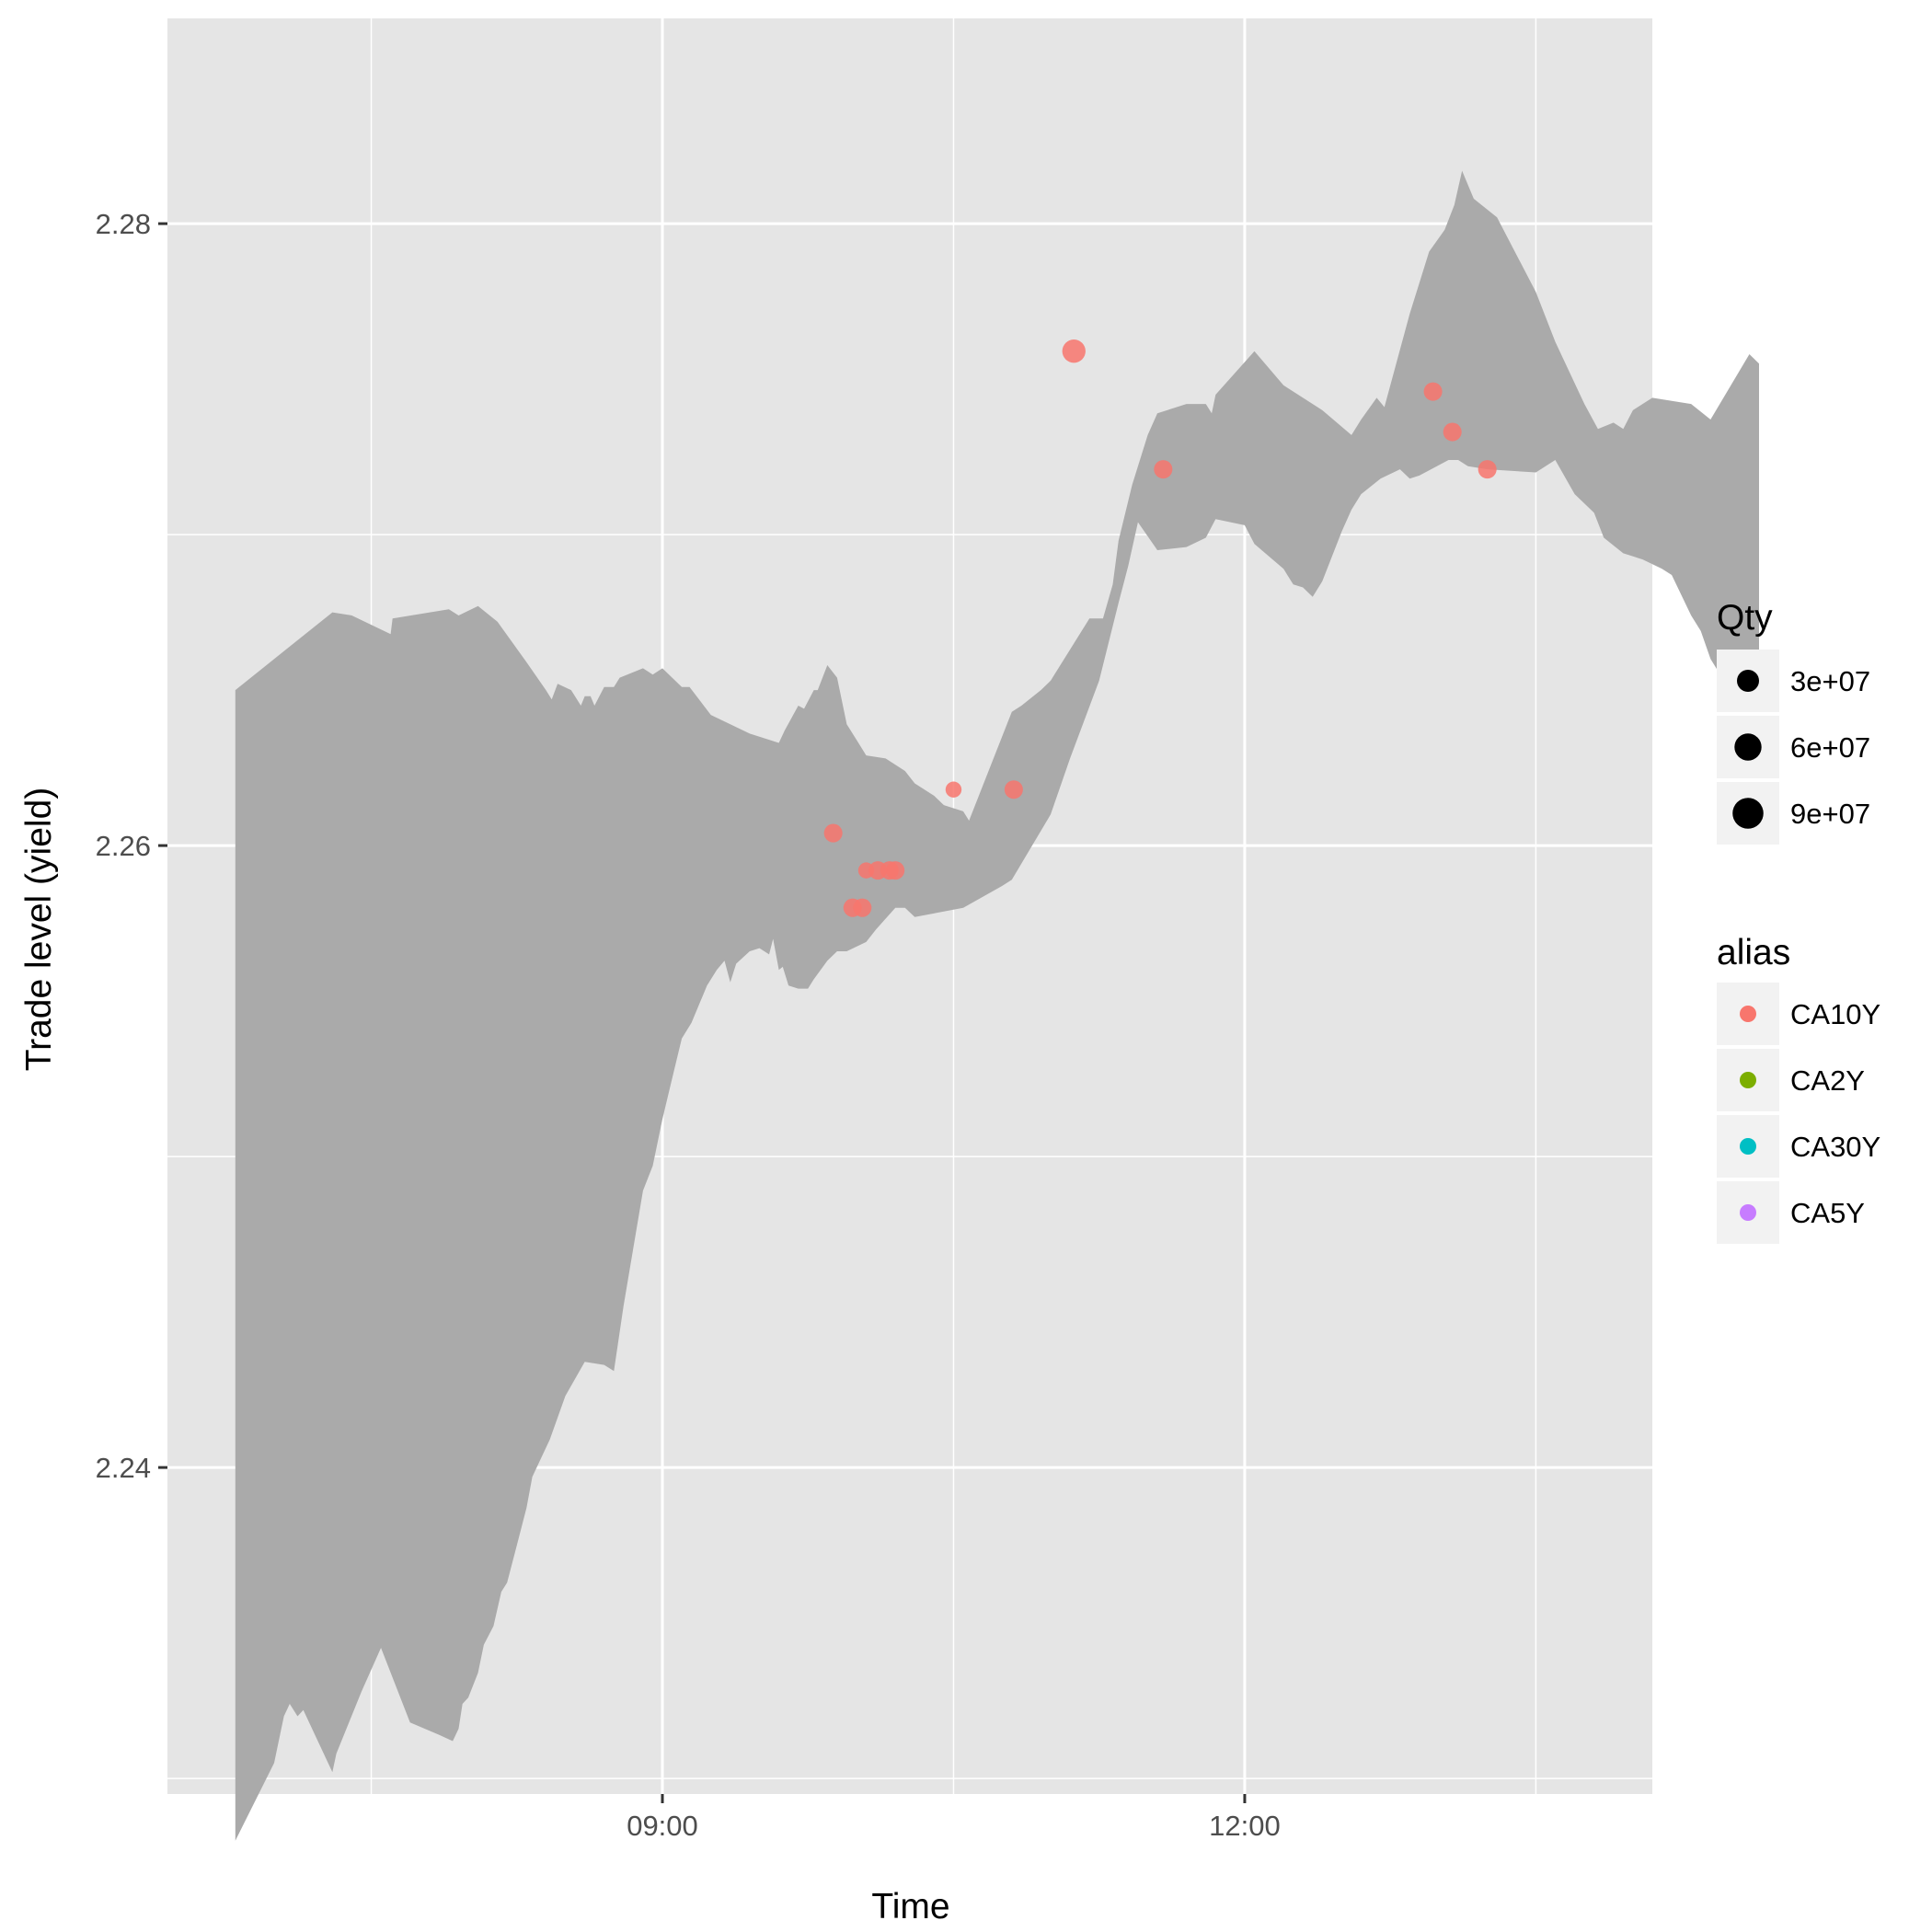  Describe the element at coordinates (1835, 1147) in the screenshot. I see `legend-color-label: CA30Y` at that location.